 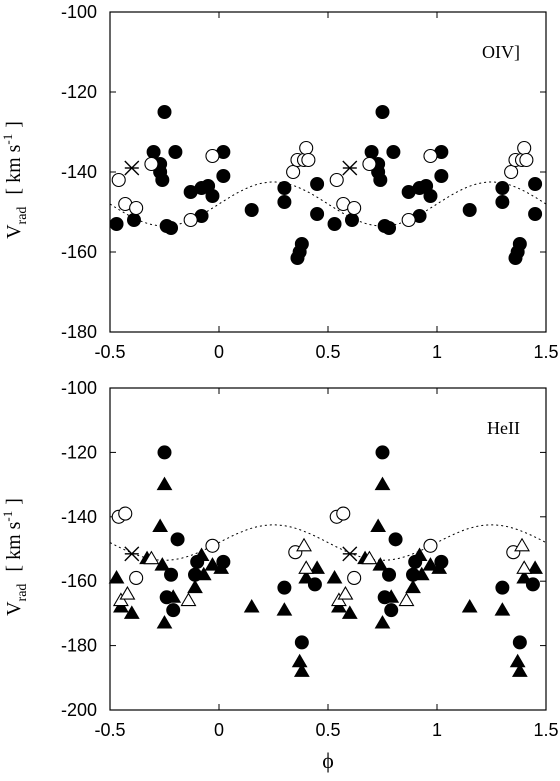 What do you see at coordinates (545, 730) in the screenshot?
I see `x-tick-label: 1.5` at bounding box center [545, 730].